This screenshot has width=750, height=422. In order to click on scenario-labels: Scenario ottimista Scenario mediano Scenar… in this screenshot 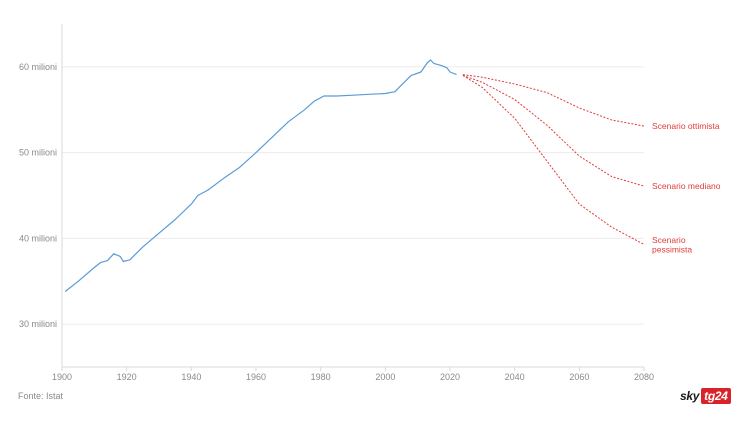, I will do `click(686, 187)`.